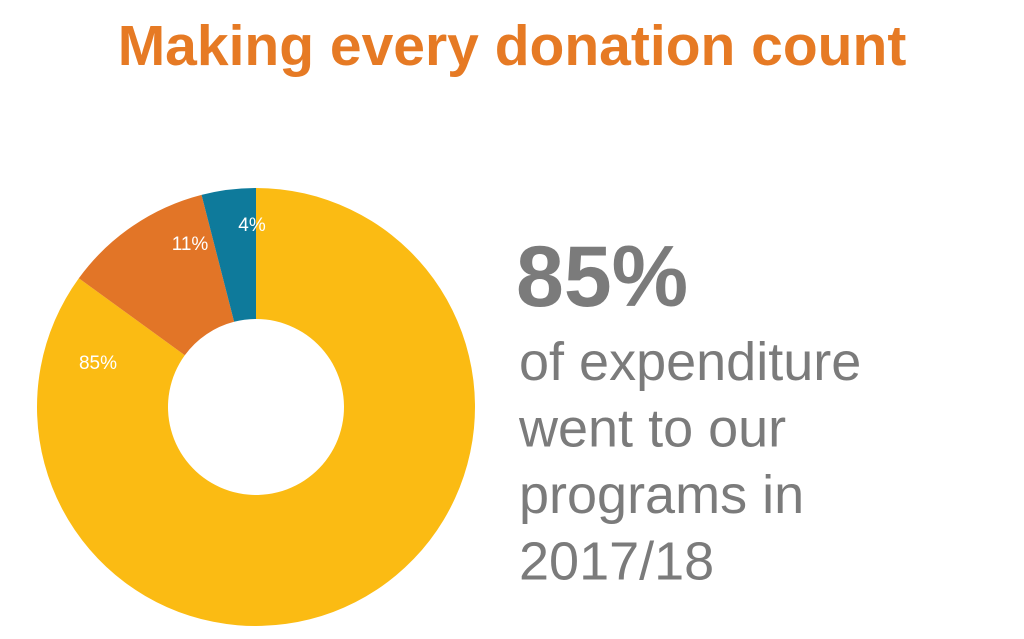 This screenshot has height=639, width=1024. What do you see at coordinates (252, 225) in the screenshot?
I see `value-label: 4%` at bounding box center [252, 225].